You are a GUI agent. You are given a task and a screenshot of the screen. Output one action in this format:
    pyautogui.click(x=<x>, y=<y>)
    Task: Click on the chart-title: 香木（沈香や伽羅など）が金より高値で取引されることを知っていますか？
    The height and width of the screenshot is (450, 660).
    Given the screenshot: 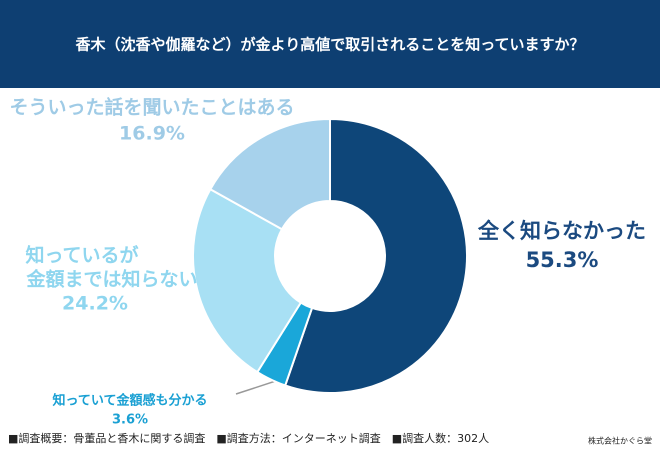 What is the action you would take?
    pyautogui.click(x=330, y=45)
    